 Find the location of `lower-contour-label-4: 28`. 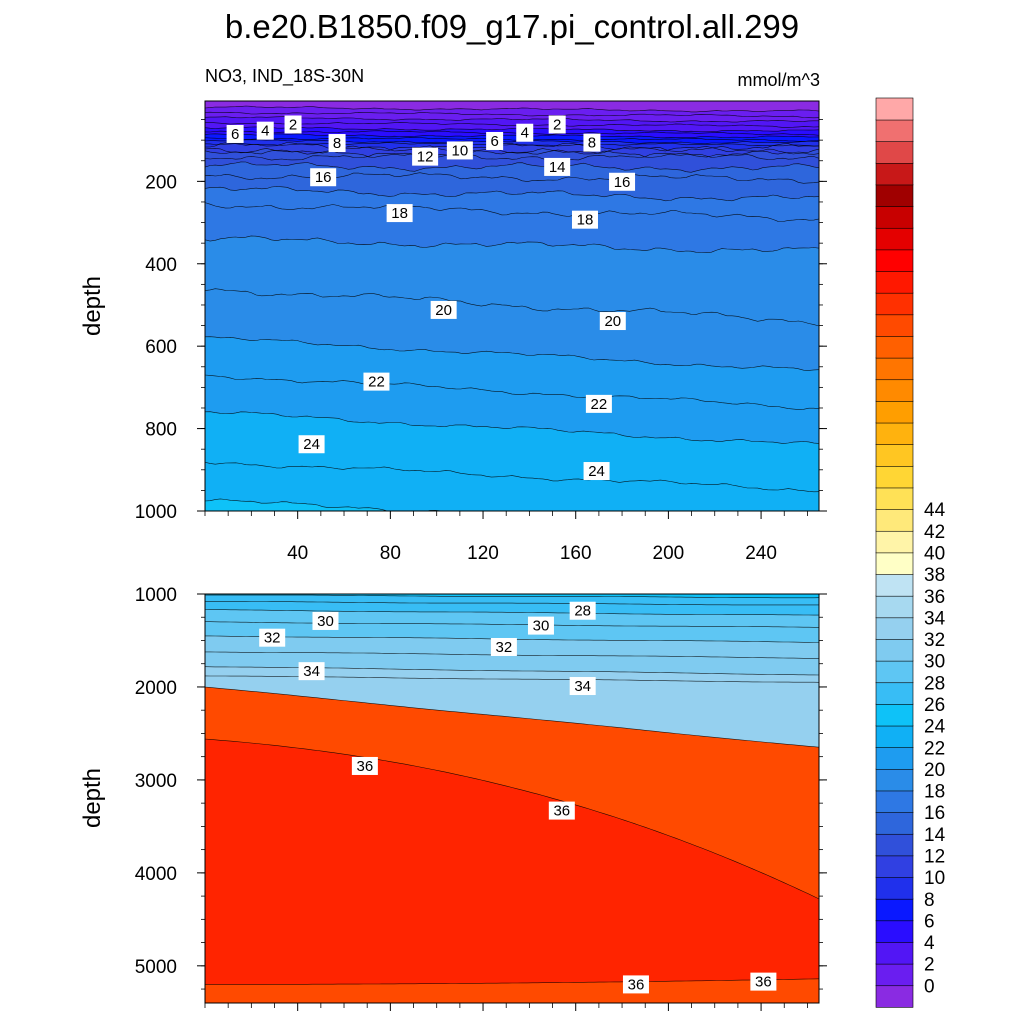

lower-contour-label-4: 28 is located at coordinates (582, 610).